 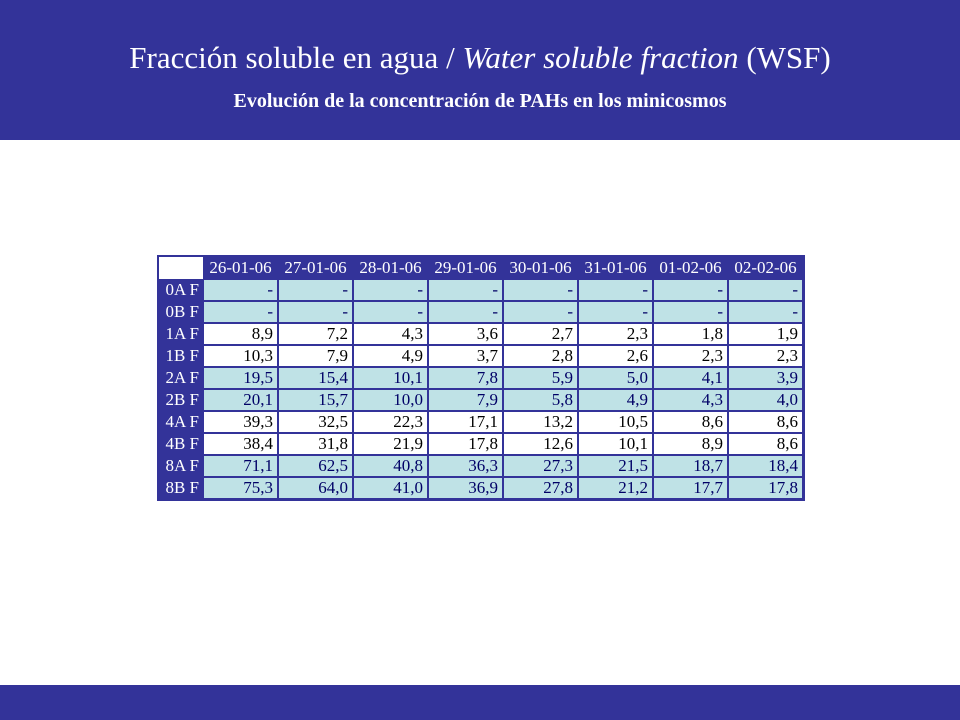 I want to click on table-row: 2B F 20,1 15,7 10,0 7,9 5,8 4,9 4,3 4,0, so click(x=481, y=400).